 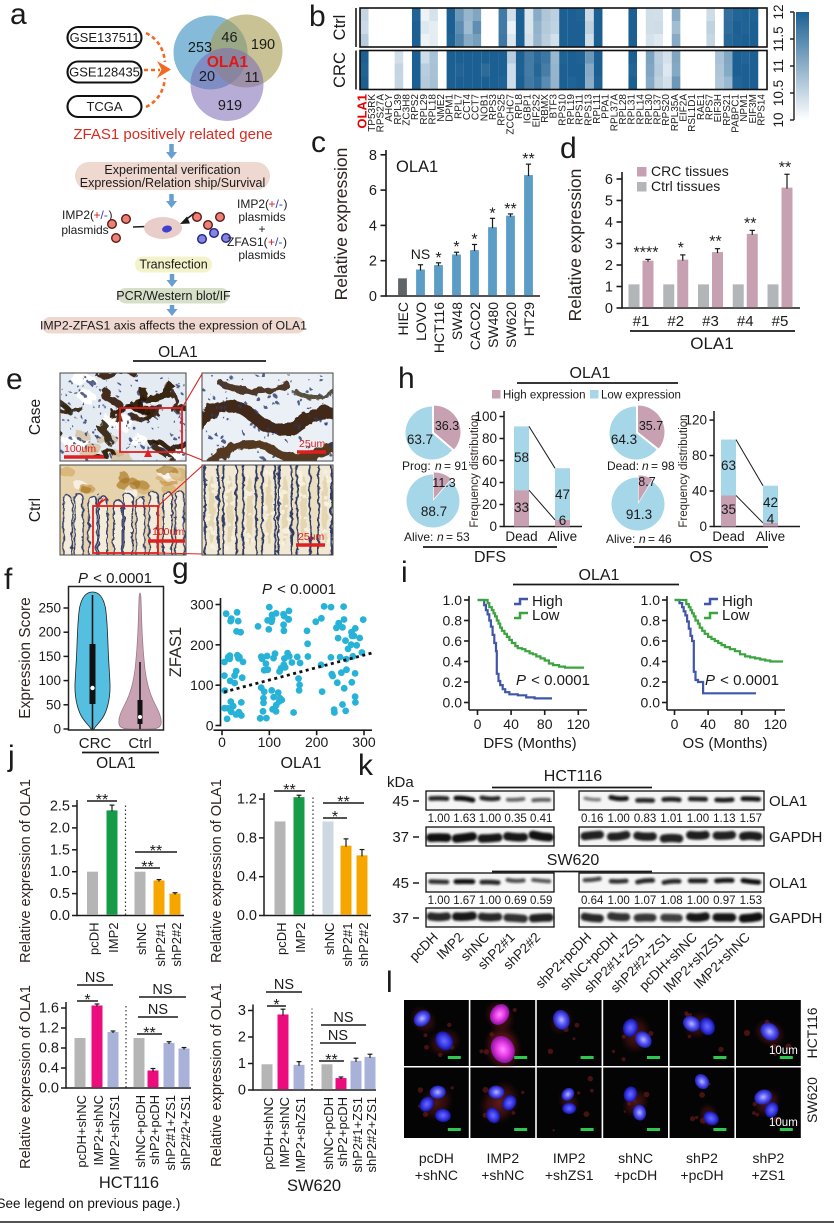 I want to click on svg-text: NME2, so click(x=441, y=108).